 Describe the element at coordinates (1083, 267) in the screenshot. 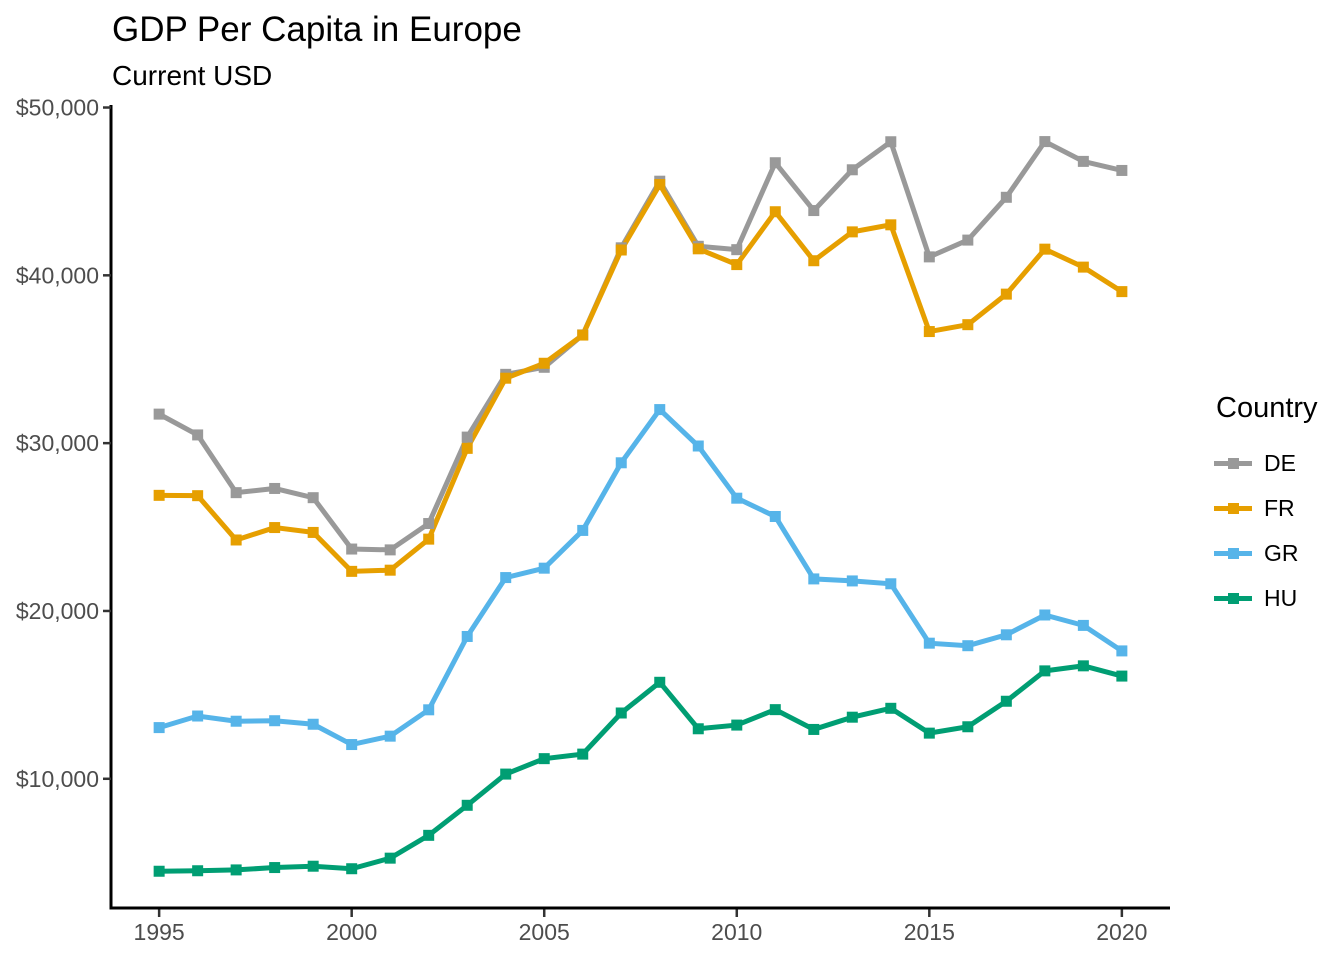

I see `series-point-FR-2019` at that location.